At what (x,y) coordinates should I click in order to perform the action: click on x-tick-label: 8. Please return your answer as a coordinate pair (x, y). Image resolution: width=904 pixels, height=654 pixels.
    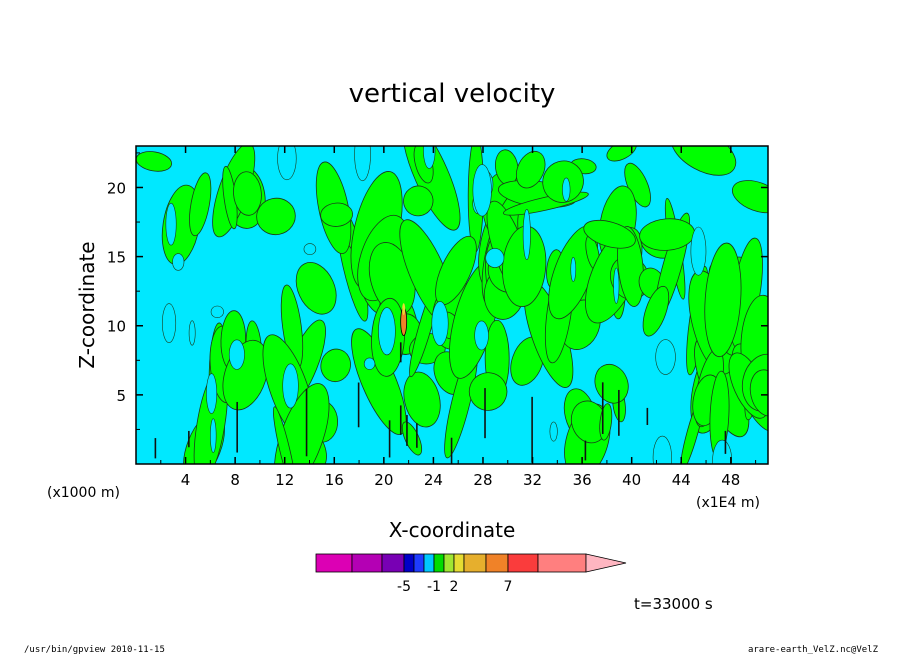
    Looking at the image, I should click on (235, 480).